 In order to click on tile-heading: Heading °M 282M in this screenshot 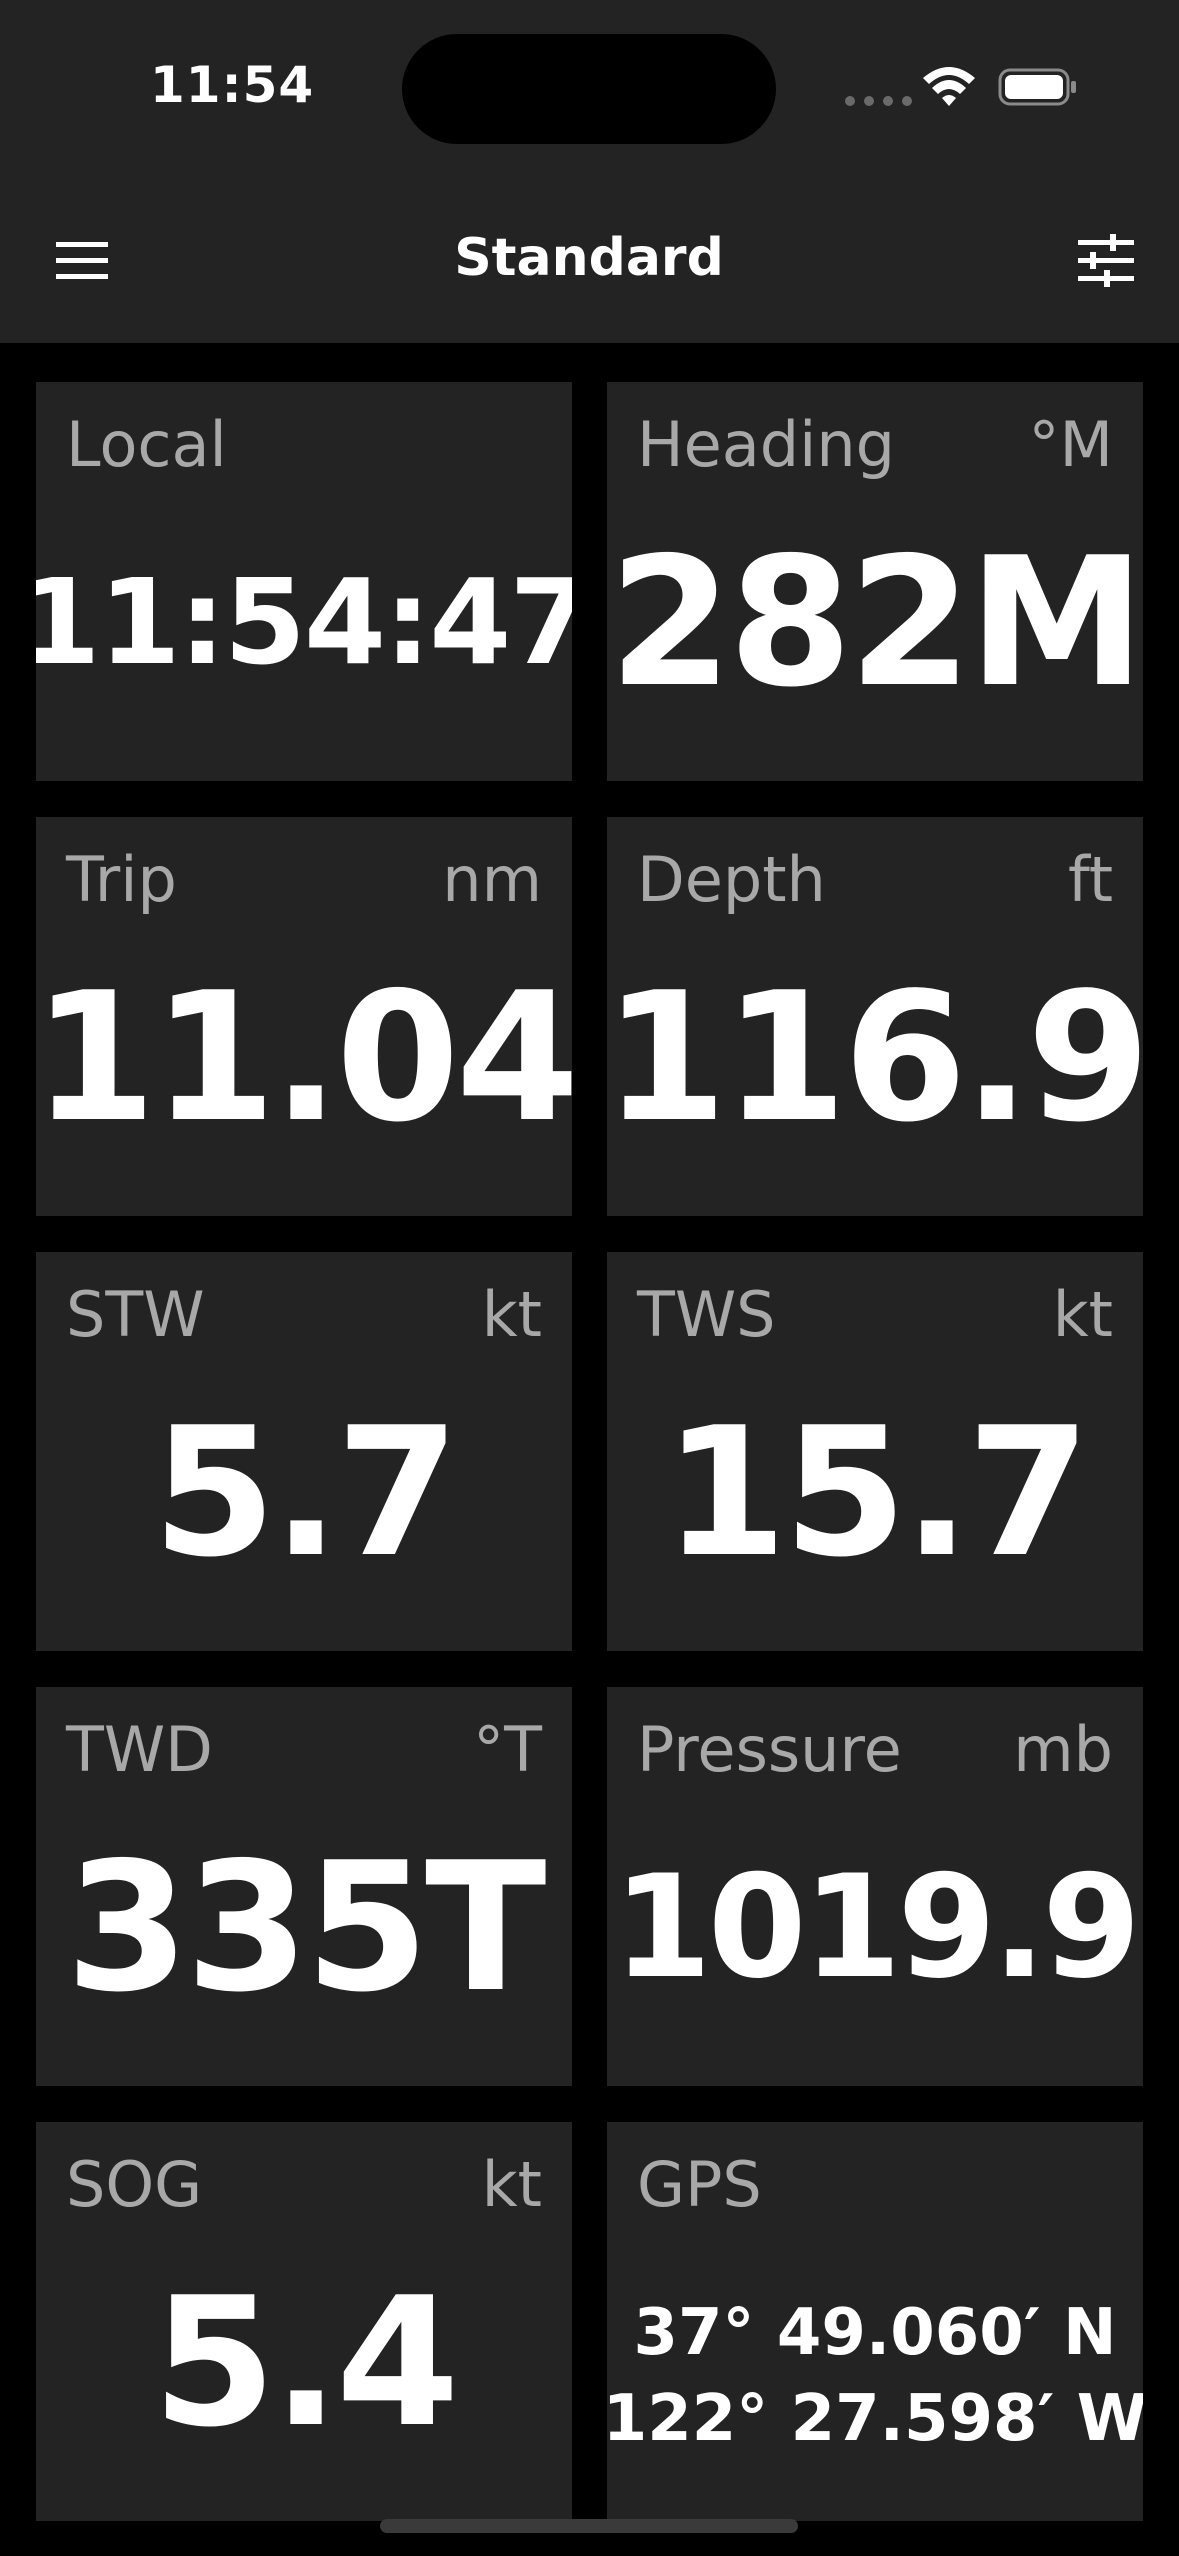, I will do `click(875, 581)`.